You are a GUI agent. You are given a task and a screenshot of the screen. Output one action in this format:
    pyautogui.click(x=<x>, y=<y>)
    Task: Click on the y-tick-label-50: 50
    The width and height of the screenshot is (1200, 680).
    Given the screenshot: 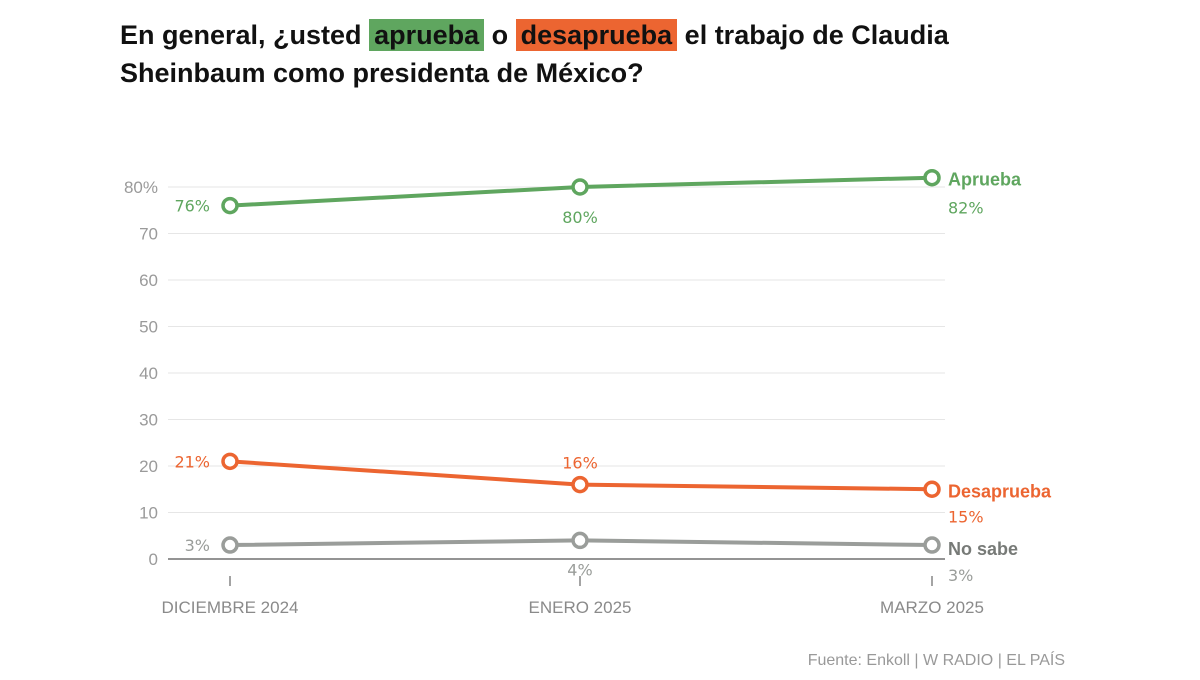 What is the action you would take?
    pyautogui.click(x=148, y=327)
    